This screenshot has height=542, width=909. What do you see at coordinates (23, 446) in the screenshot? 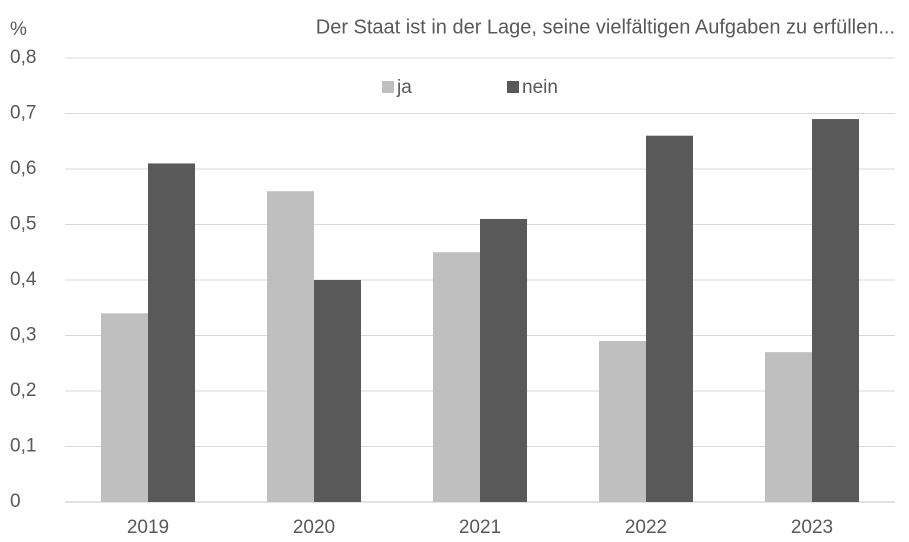
I see `y-tick-label: 0,1` at bounding box center [23, 446].